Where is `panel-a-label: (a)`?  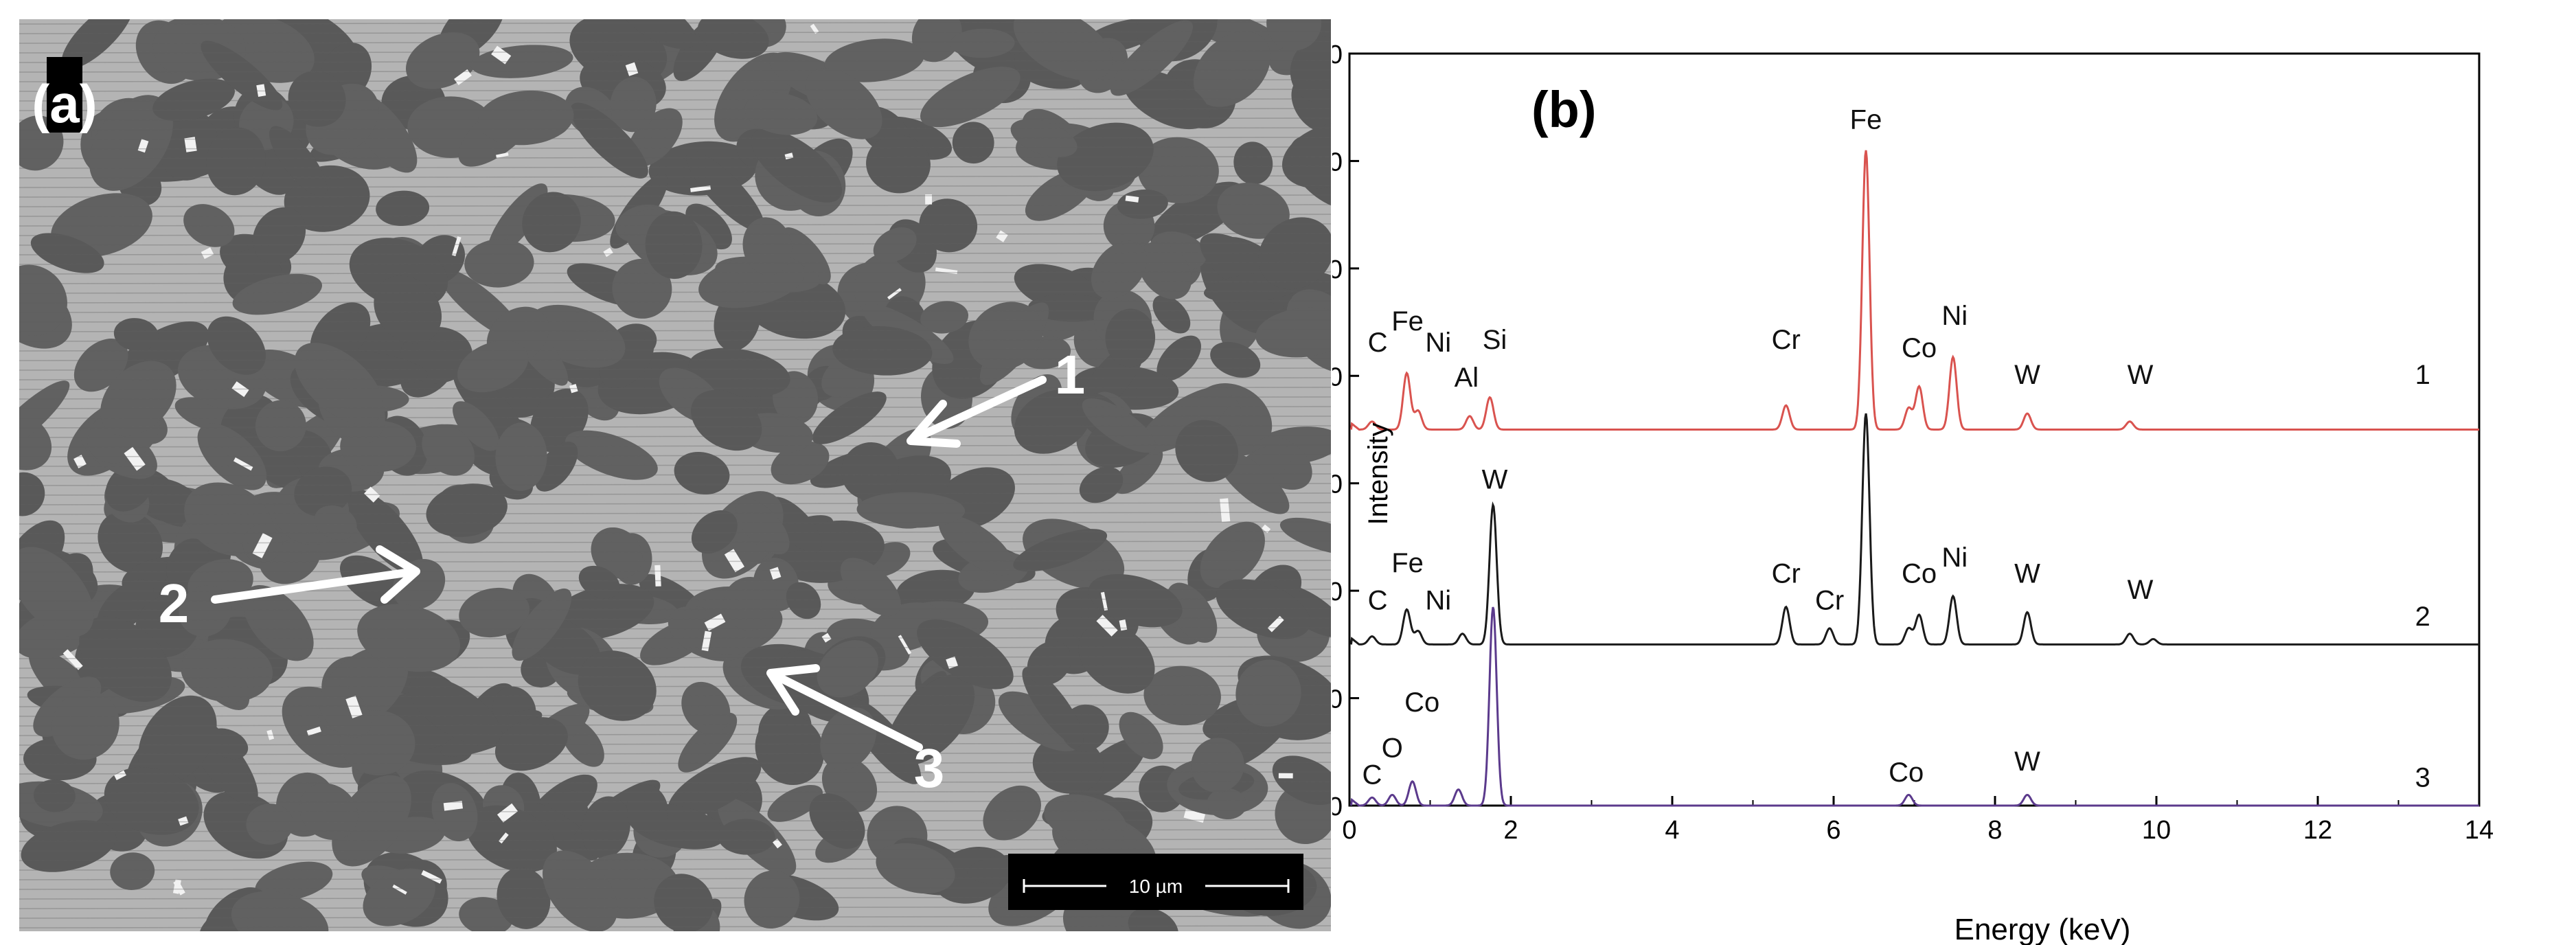
panel-a-label: (a) is located at coordinates (64, 104).